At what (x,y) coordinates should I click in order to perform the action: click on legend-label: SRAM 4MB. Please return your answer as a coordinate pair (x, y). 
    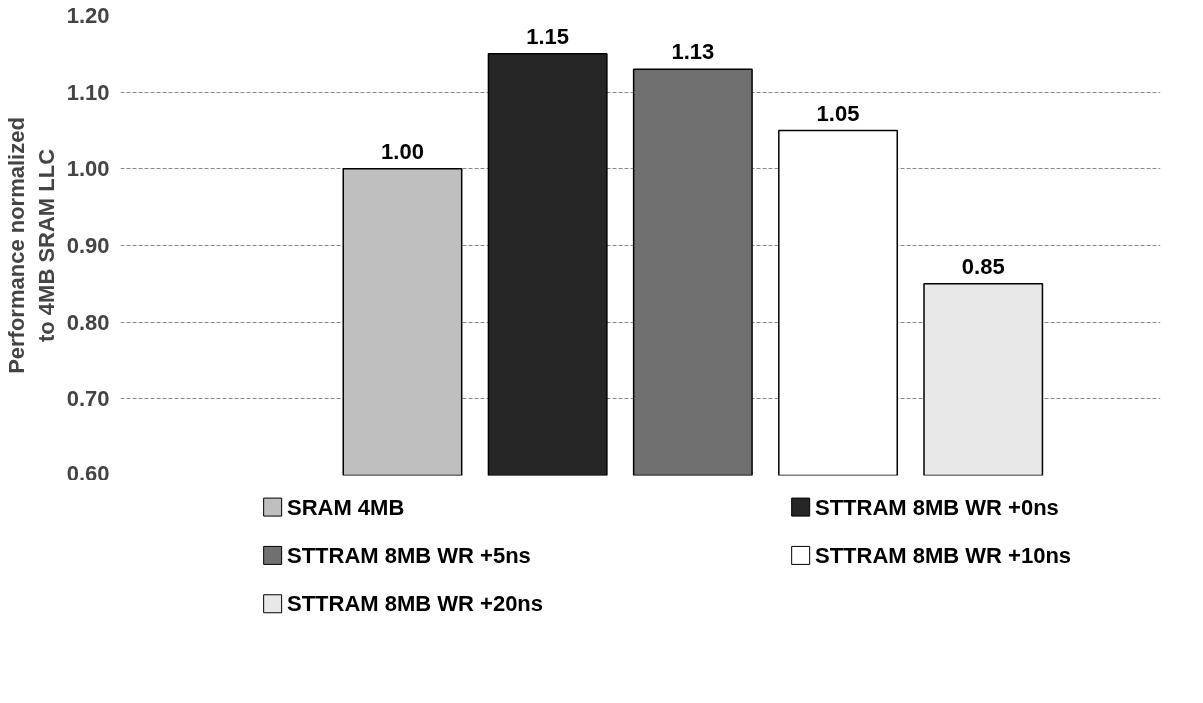
    Looking at the image, I should click on (345, 507).